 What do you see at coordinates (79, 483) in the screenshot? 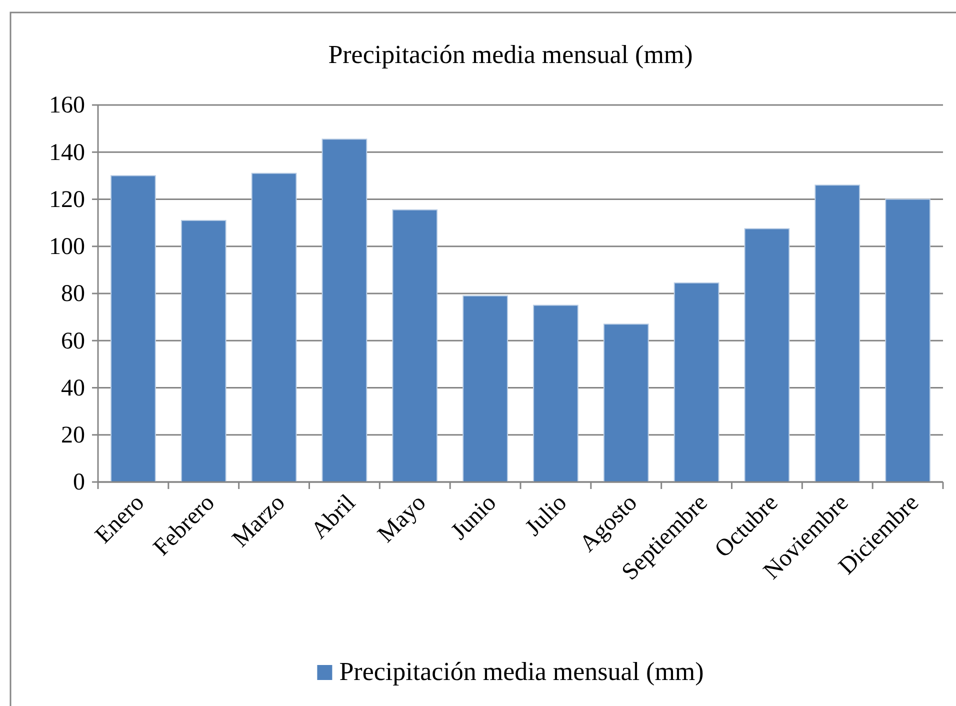
I see `y-tick-label: 0` at bounding box center [79, 483].